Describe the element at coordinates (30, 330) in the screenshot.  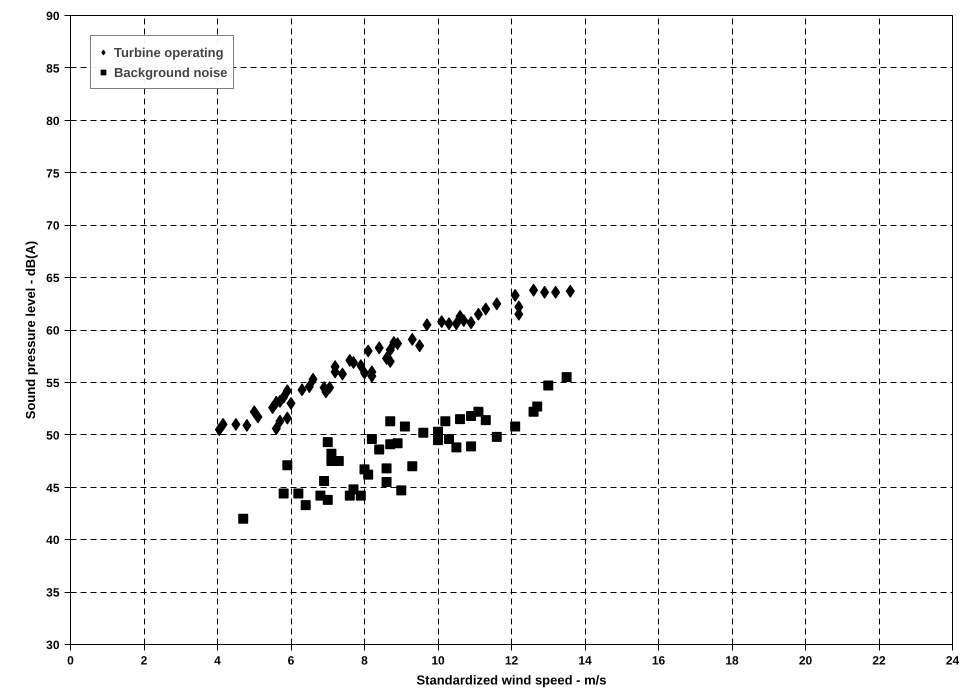
I see `y-axis-title: Sound pressure level - dB(A)` at that location.